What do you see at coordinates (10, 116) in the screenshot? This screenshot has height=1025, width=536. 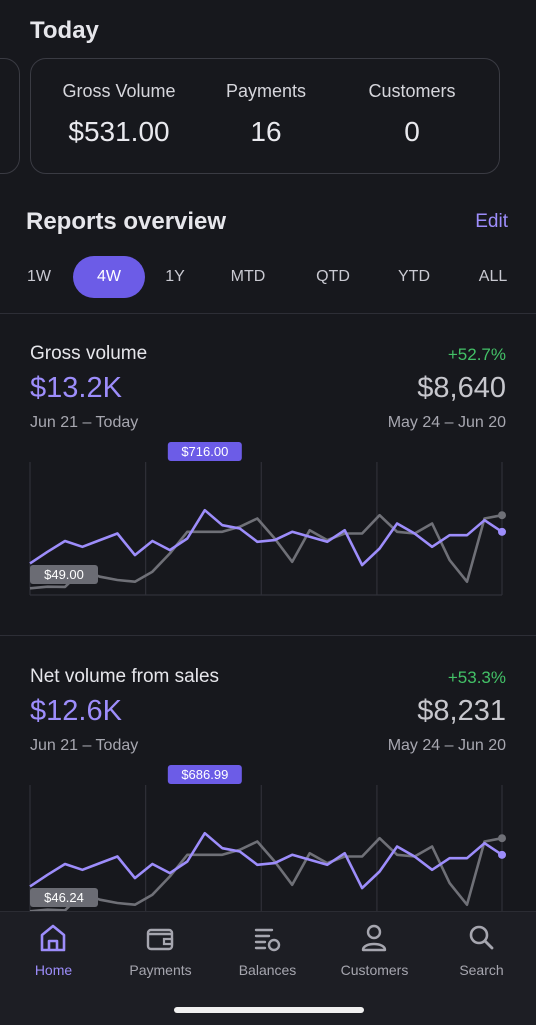 I see `previous-card-edge` at bounding box center [10, 116].